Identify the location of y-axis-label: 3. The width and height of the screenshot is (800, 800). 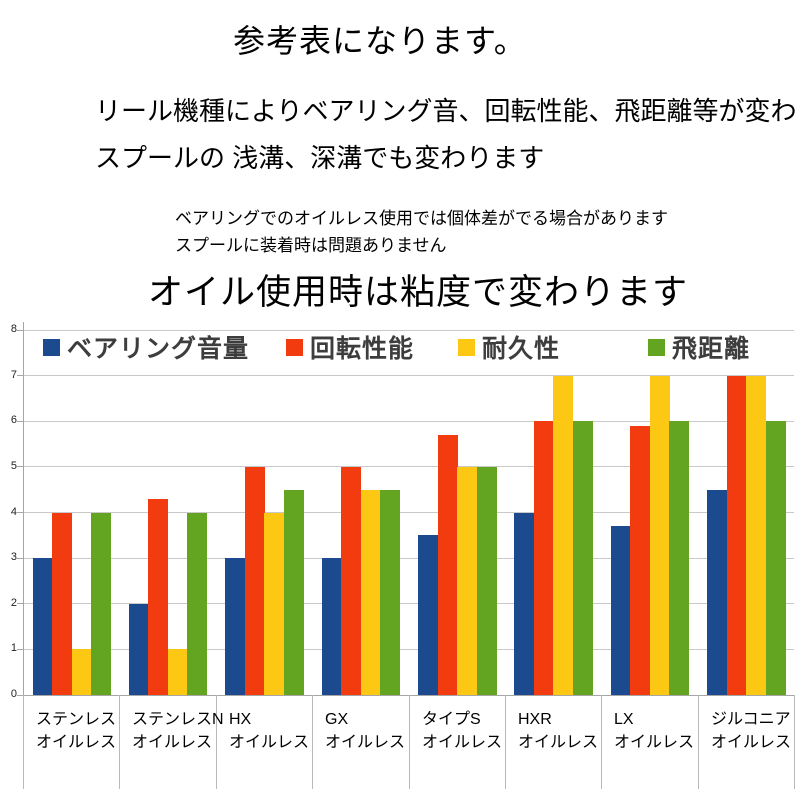
(13, 557).